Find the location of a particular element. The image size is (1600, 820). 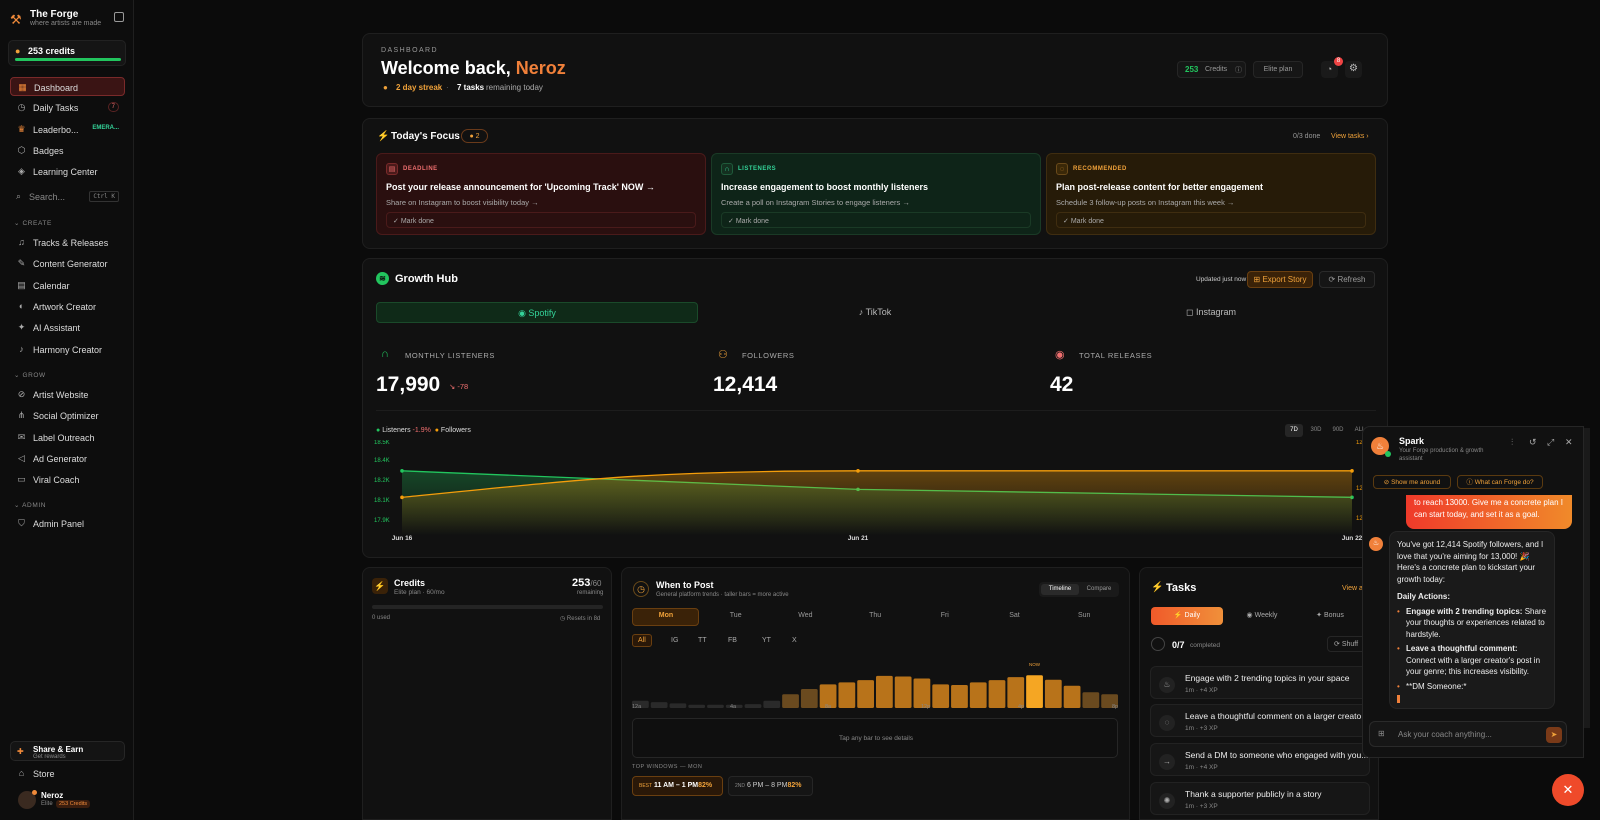

tasks-view-all: View al is located at coordinates (1353, 588).